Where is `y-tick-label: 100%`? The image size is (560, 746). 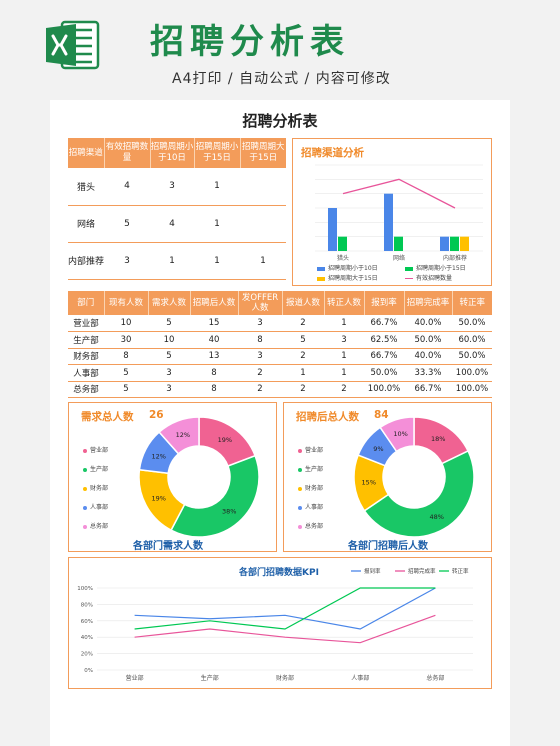 y-tick-label: 100% is located at coordinates (85, 589).